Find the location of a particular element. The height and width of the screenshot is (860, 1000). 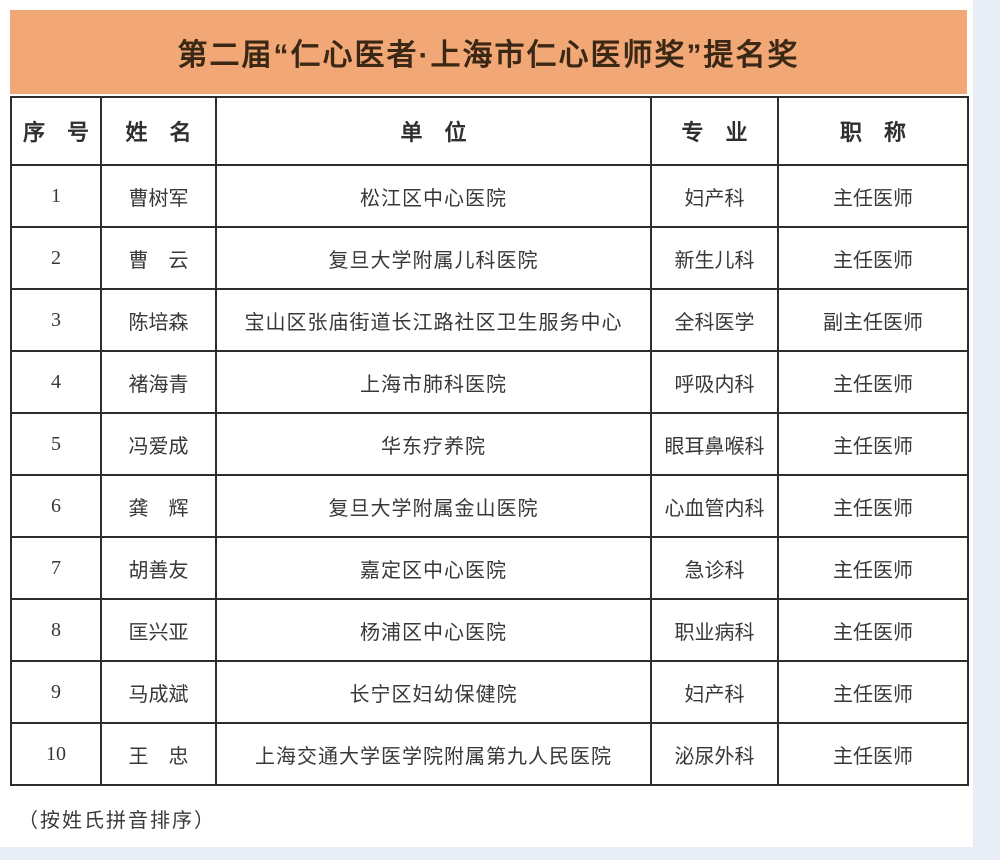

table-cell: 杨浦区中心医院 is located at coordinates (433, 630).